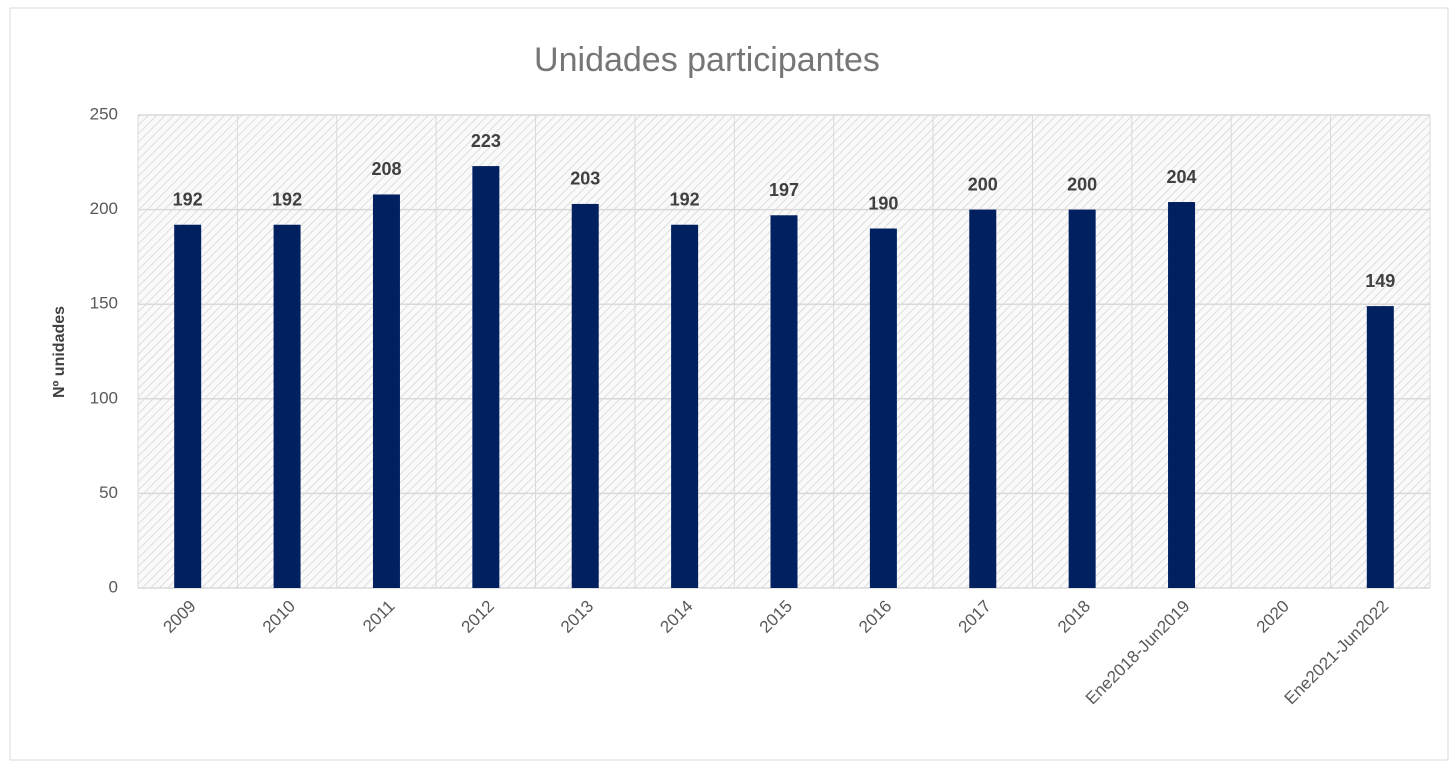  What do you see at coordinates (585, 179) in the screenshot?
I see `value-label: 203` at bounding box center [585, 179].